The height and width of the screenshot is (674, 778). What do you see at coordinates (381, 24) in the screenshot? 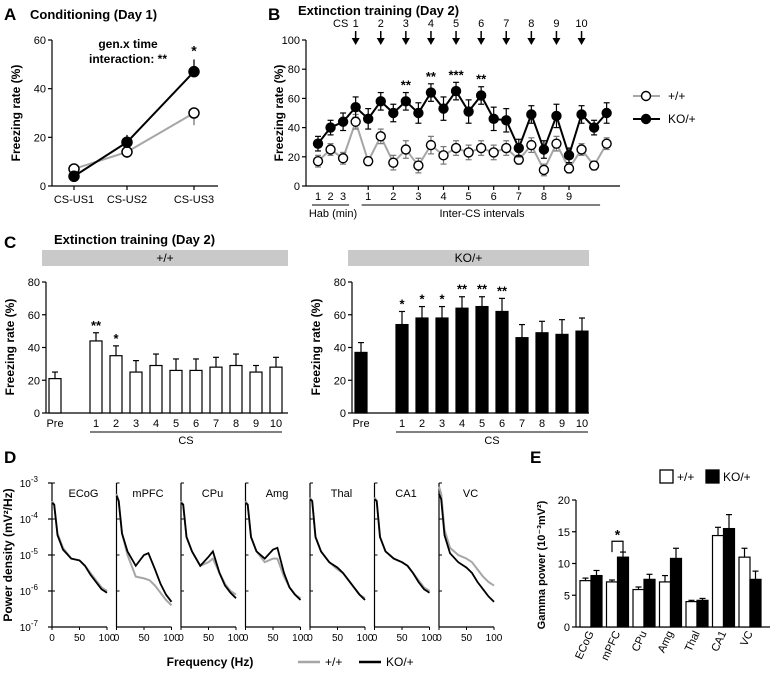
I see `chart-b-cs-number: 2` at bounding box center [381, 24].